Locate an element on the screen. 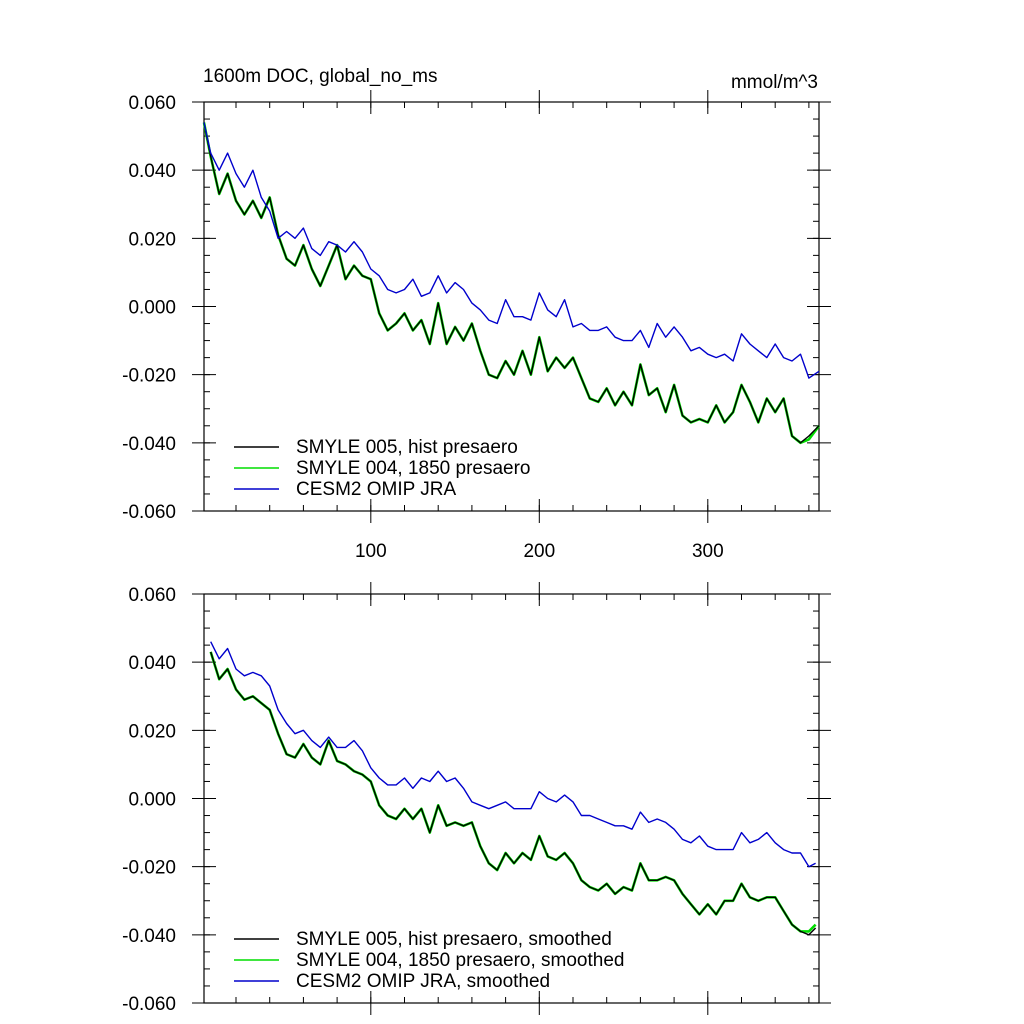 Image resolution: width=1024 pixels, height=1024 pixels. legend-label: SMYLE 004, 1850 presaero, smoothed is located at coordinates (460, 960).